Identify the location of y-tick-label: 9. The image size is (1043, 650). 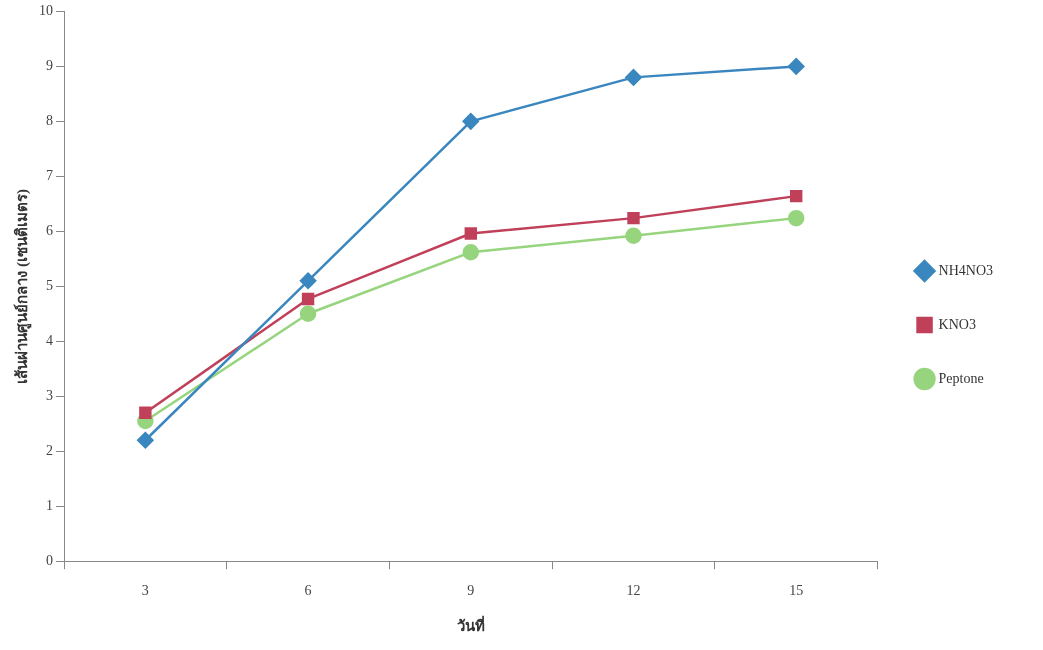
(49, 66).